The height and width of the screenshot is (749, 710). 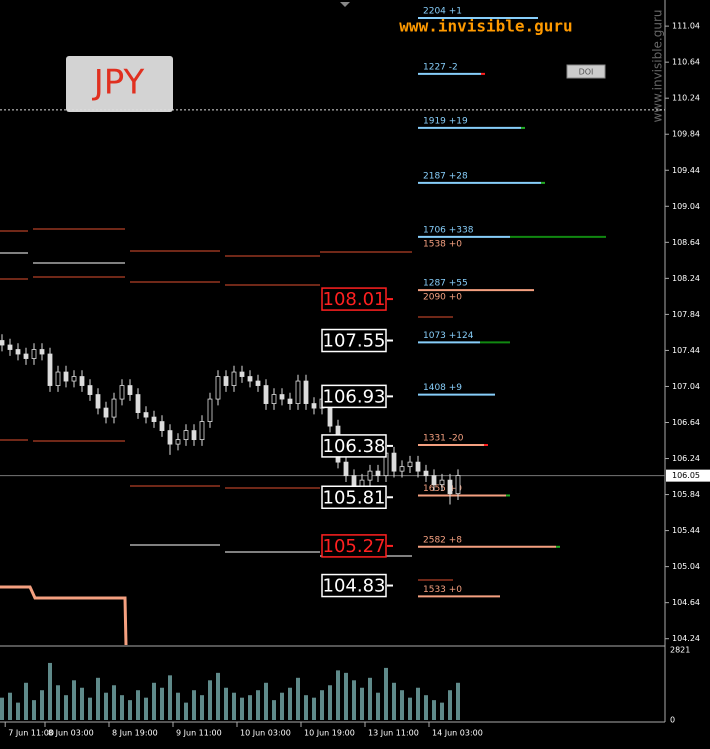 What do you see at coordinates (686, 602) in the screenshot?
I see `y-tick-label: 104.64` at bounding box center [686, 602].